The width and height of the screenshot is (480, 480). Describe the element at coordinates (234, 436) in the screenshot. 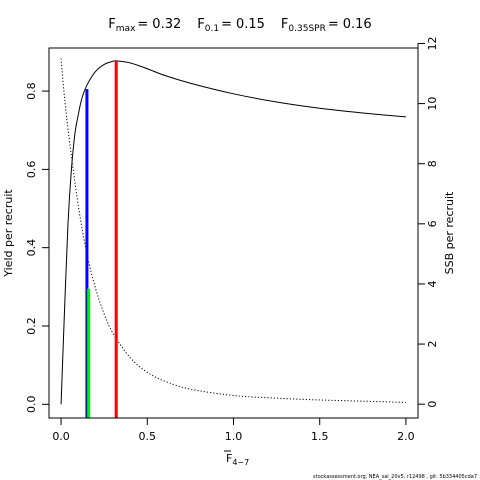

I see `x-tick-label: 1.0` at that location.